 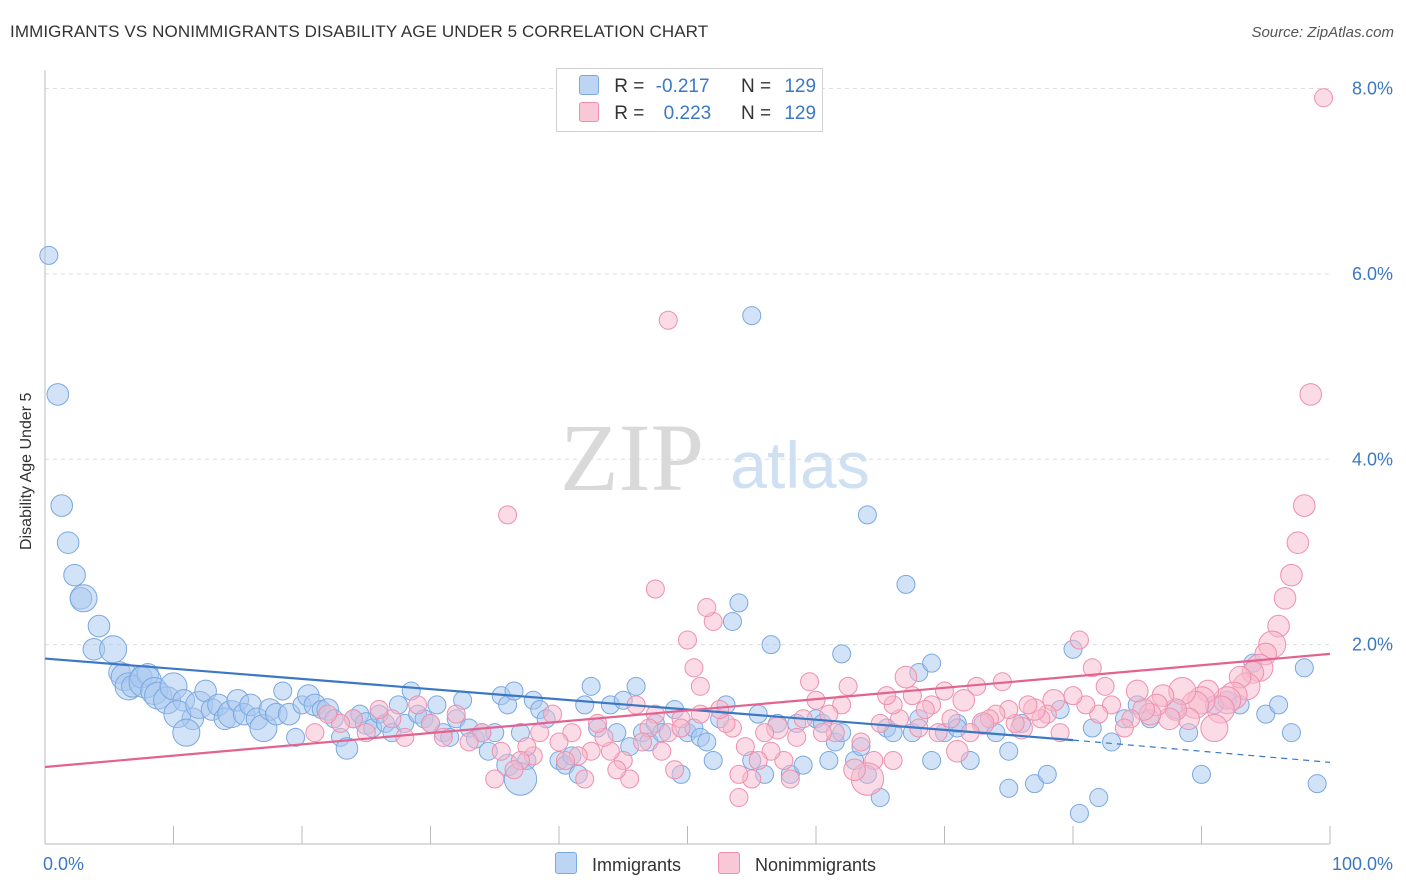 What do you see at coordinates (682, 86) in the screenshot?
I see `legend-r-value: -0.217` at bounding box center [682, 86].